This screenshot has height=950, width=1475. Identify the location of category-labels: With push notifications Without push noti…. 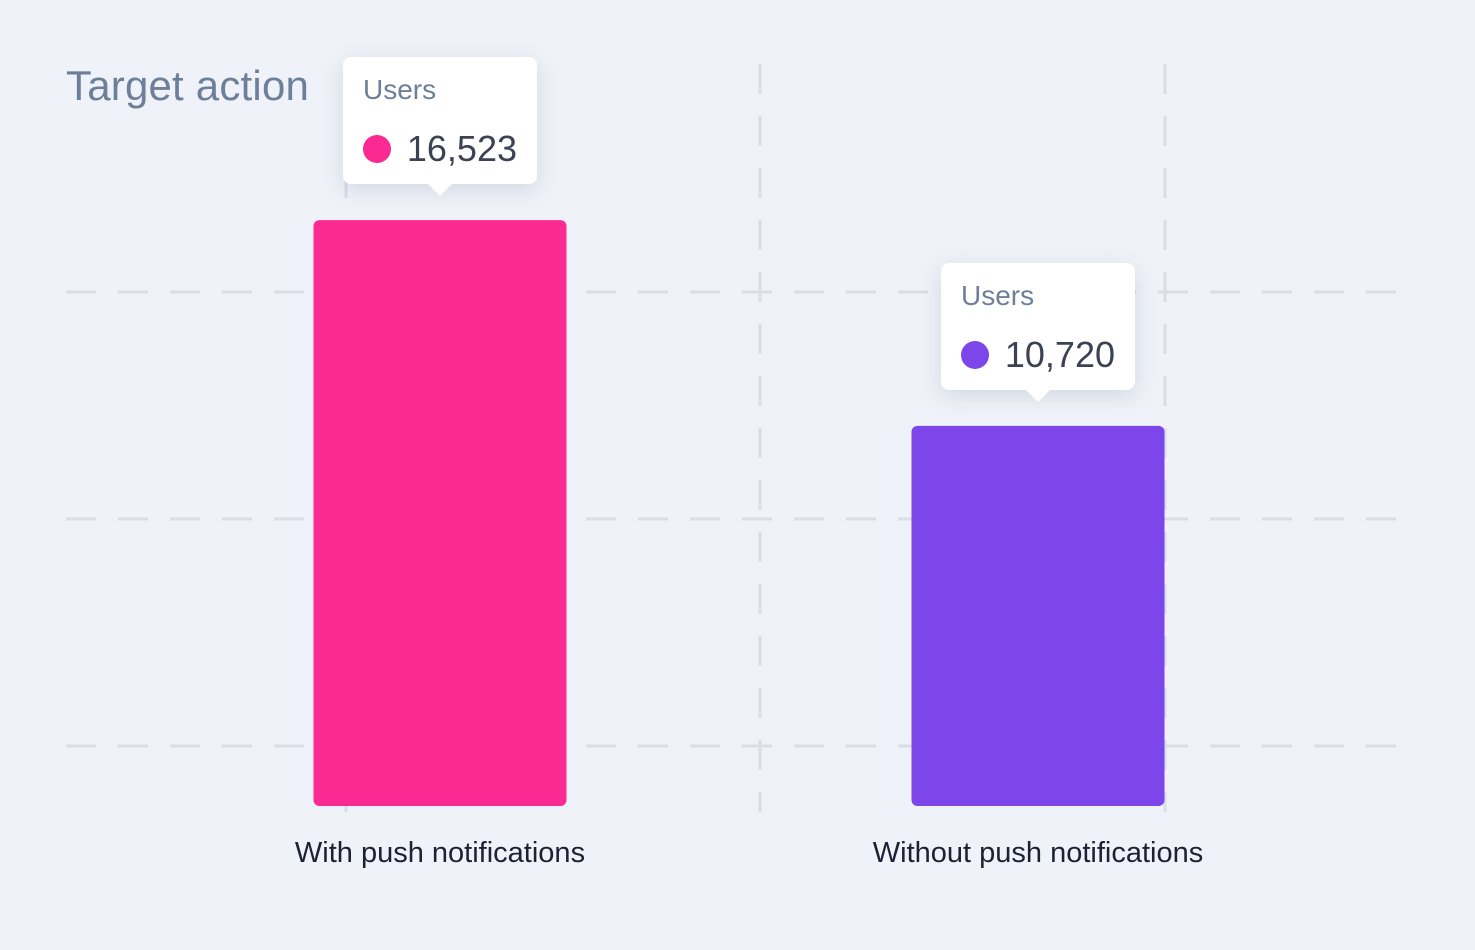
(749, 853).